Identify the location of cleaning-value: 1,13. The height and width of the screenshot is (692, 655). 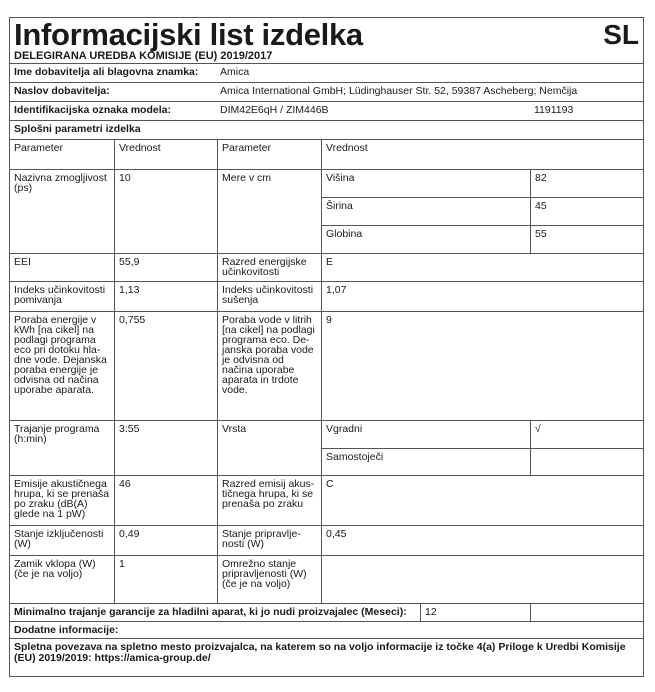
(166, 296).